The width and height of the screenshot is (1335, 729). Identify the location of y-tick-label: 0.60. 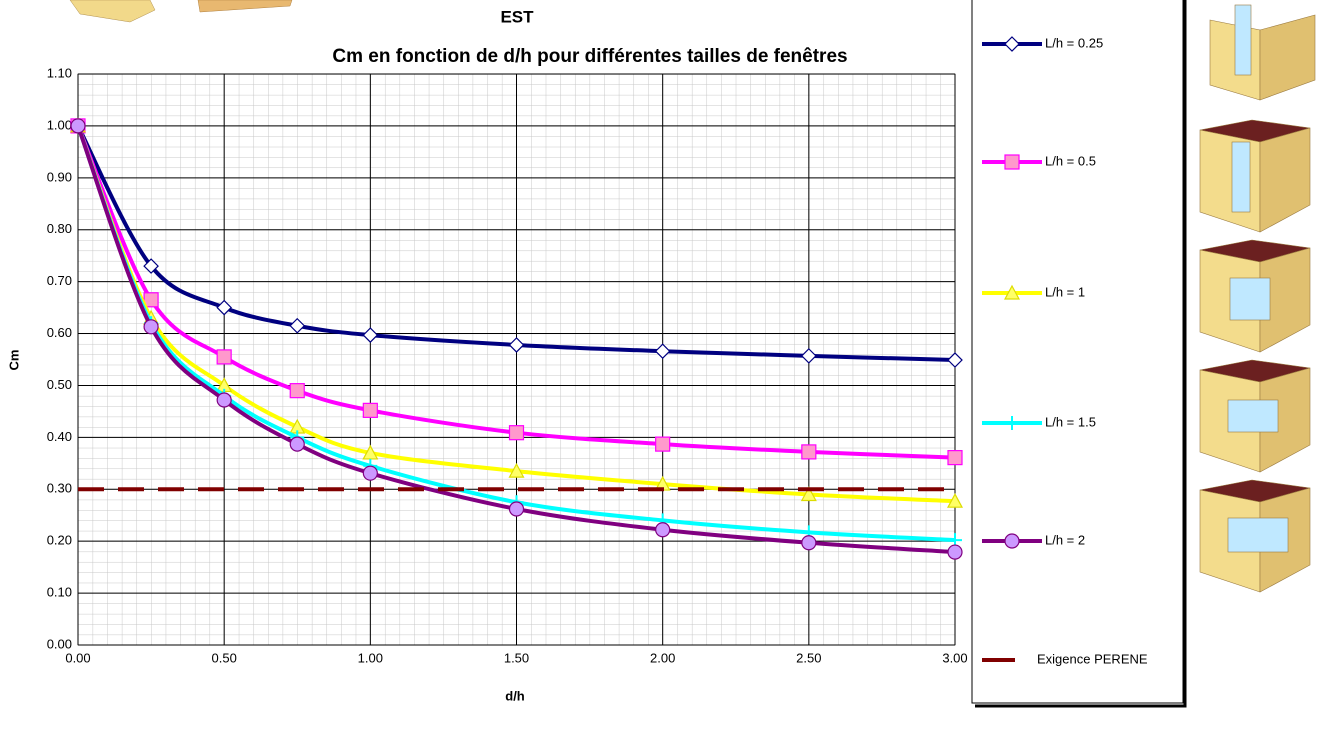
(59, 332).